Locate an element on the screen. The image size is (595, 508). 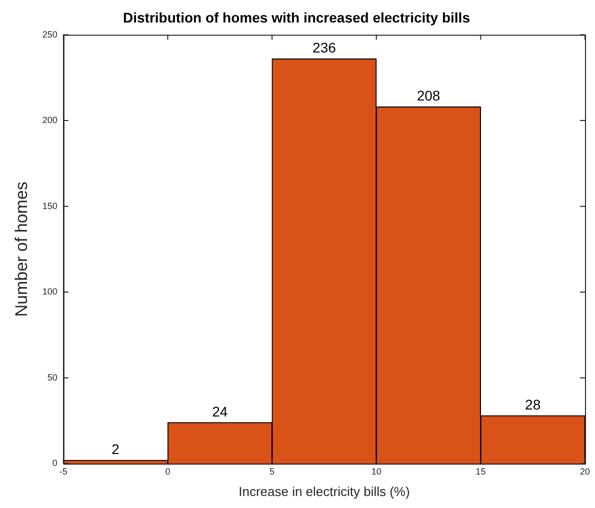
y-tick-label: 50 is located at coordinates (52, 377).